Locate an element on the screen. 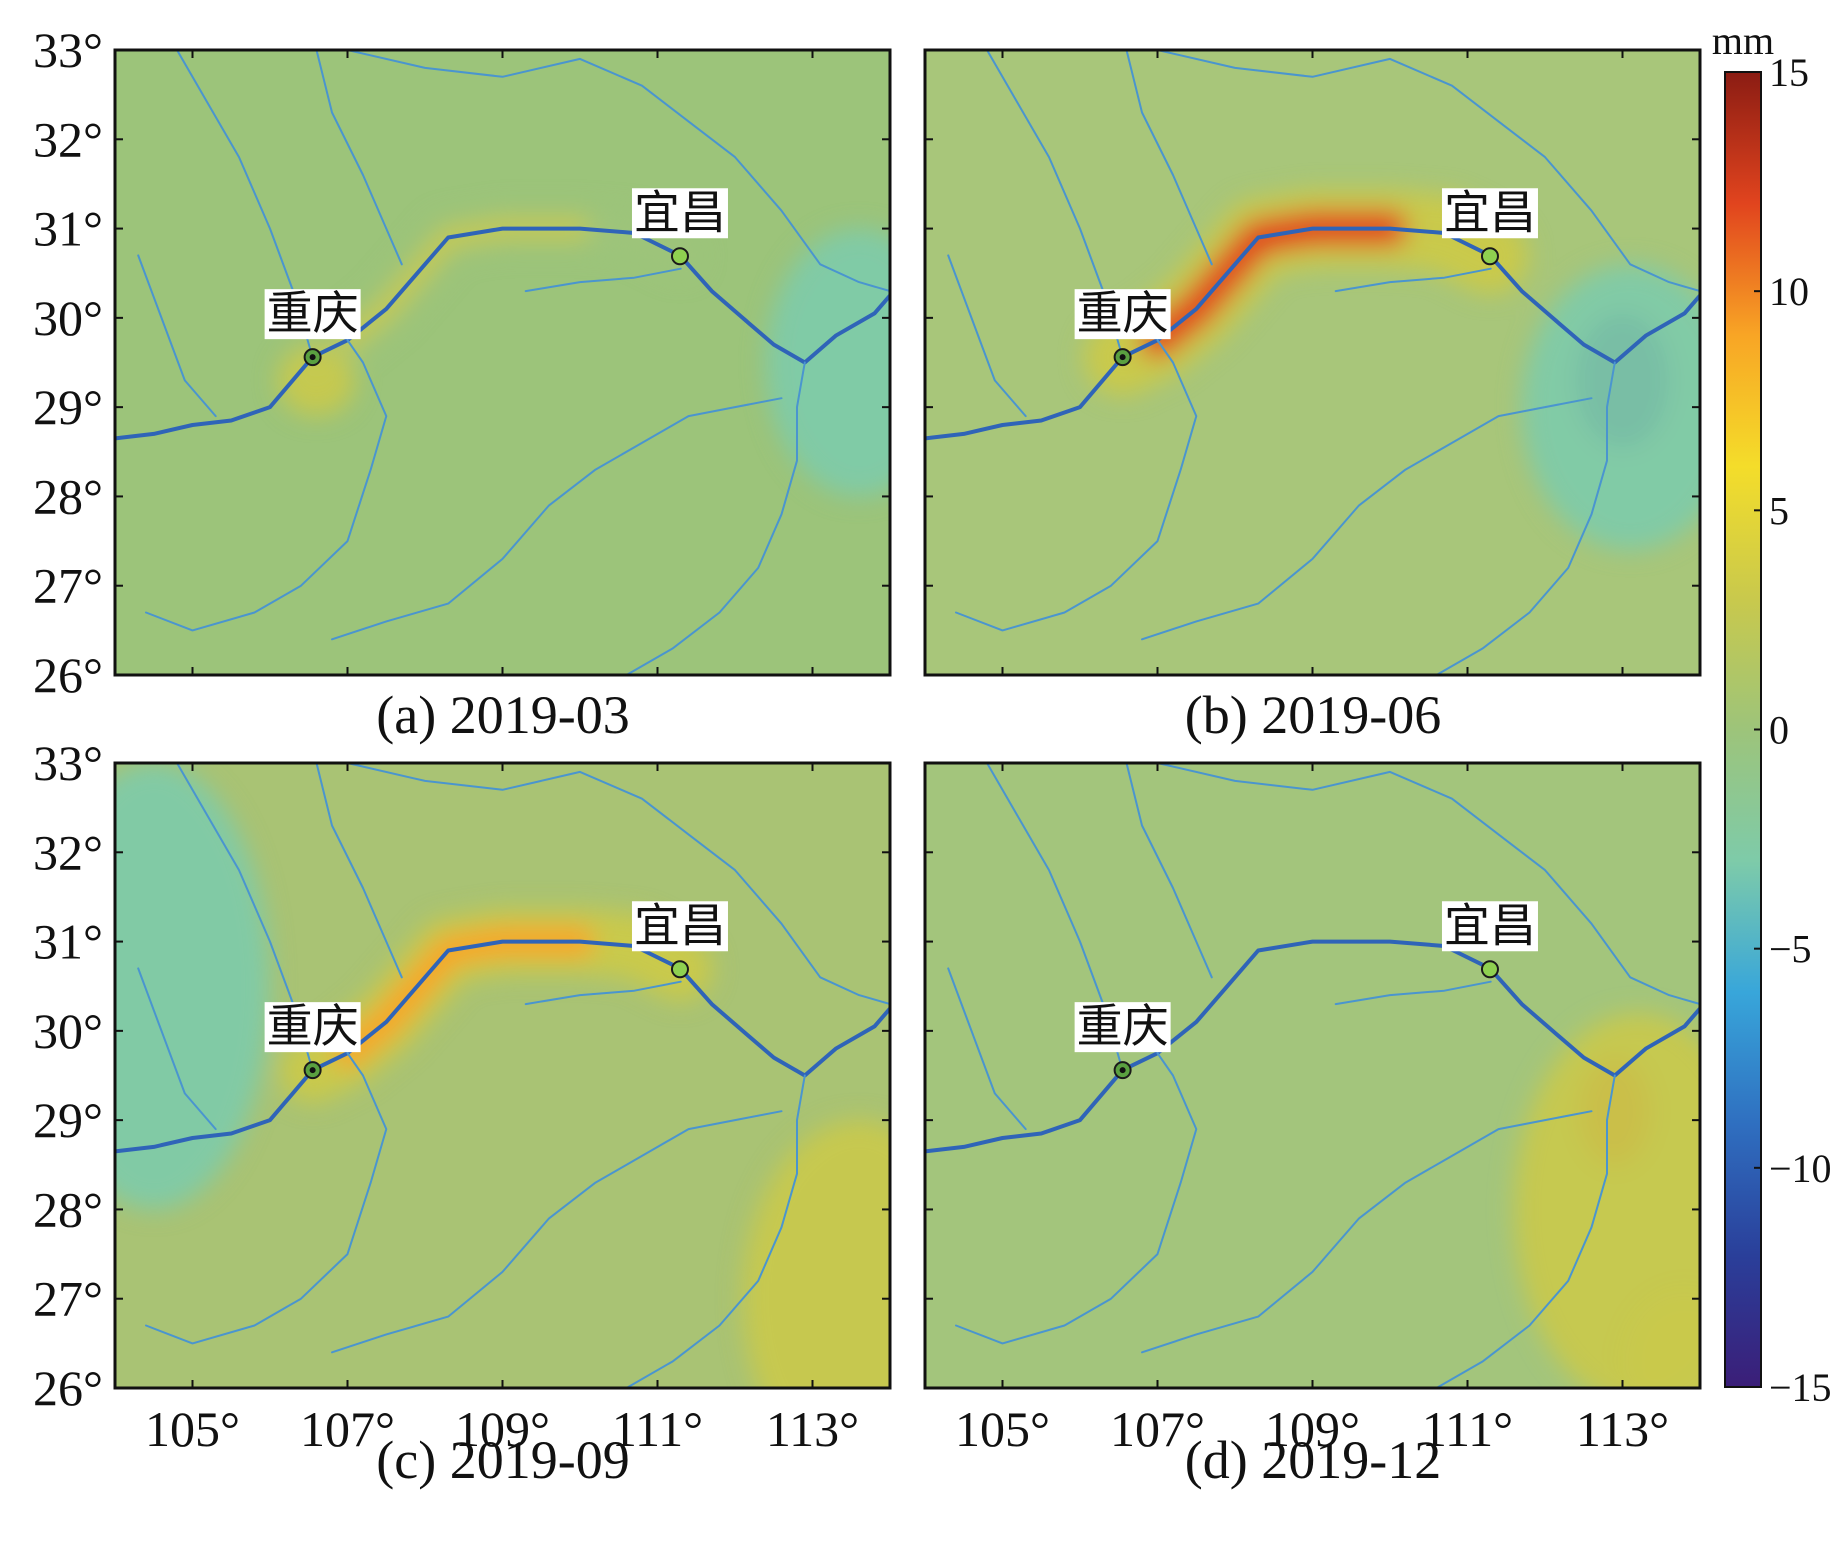  colorbar-tick-label: −5 is located at coordinates (1790, 949).